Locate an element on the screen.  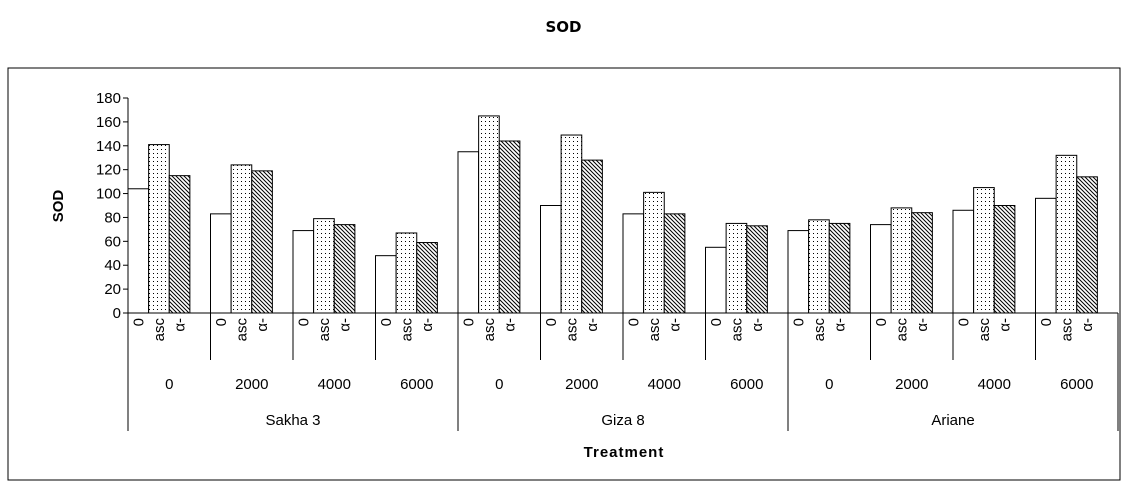
y-tick-label: 160 is located at coordinates (108, 122).